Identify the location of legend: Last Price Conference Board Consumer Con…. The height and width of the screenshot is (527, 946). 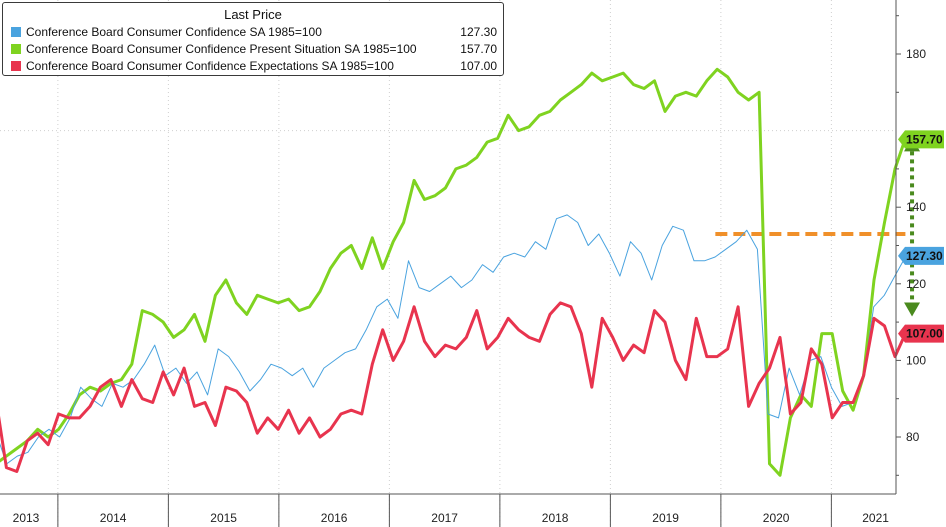
(253, 39).